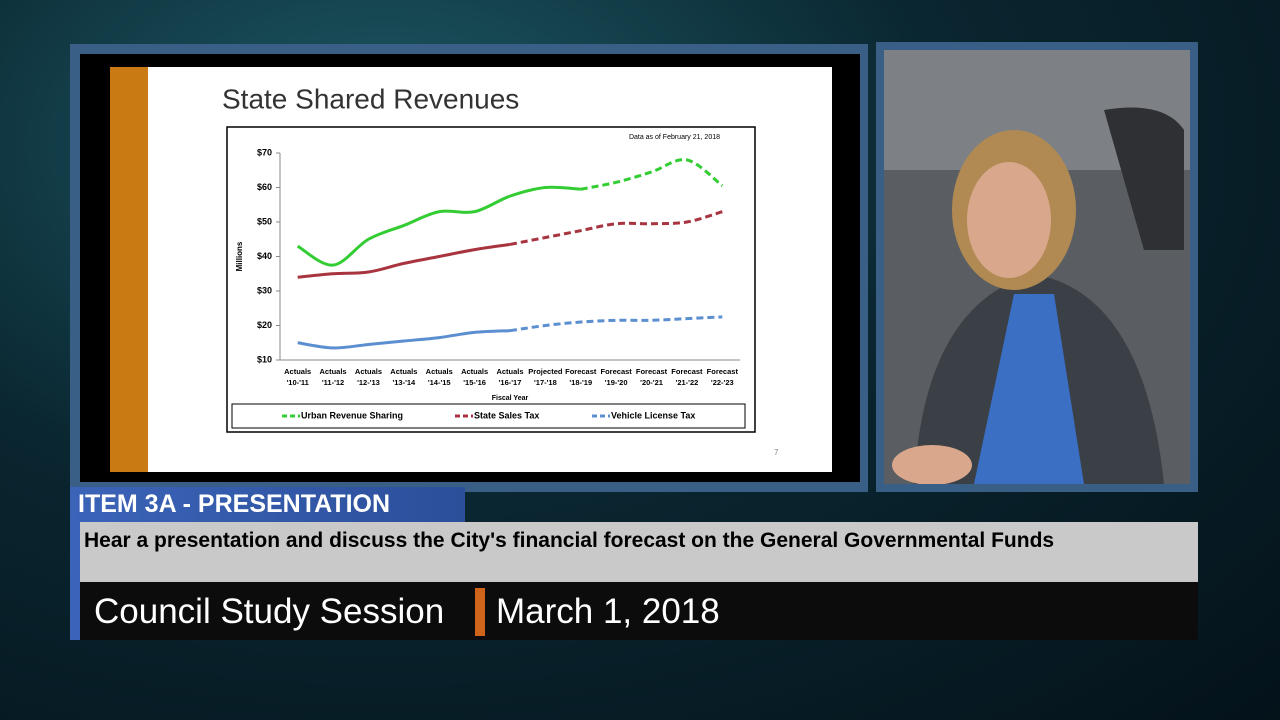  Describe the element at coordinates (352, 415) in the screenshot. I see `legend-label: Urban Revenue Sharing` at that location.